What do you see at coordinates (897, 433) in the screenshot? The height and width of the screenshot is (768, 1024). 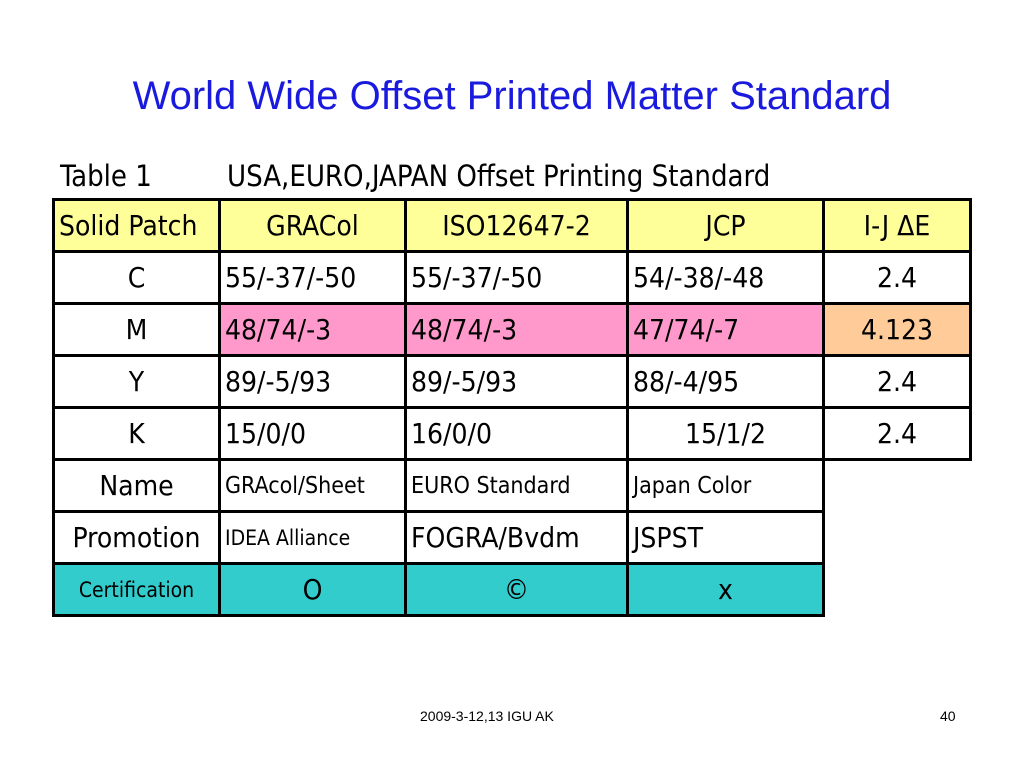 I see `cell-k-delta: 2.4` at bounding box center [897, 433].